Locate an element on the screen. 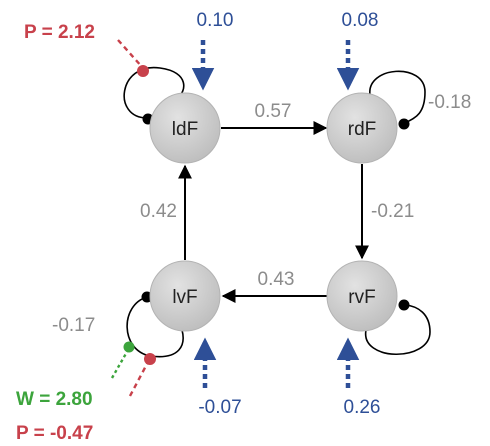 This screenshot has height=446, width=490. node-rvf: rvF is located at coordinates (362, 296).